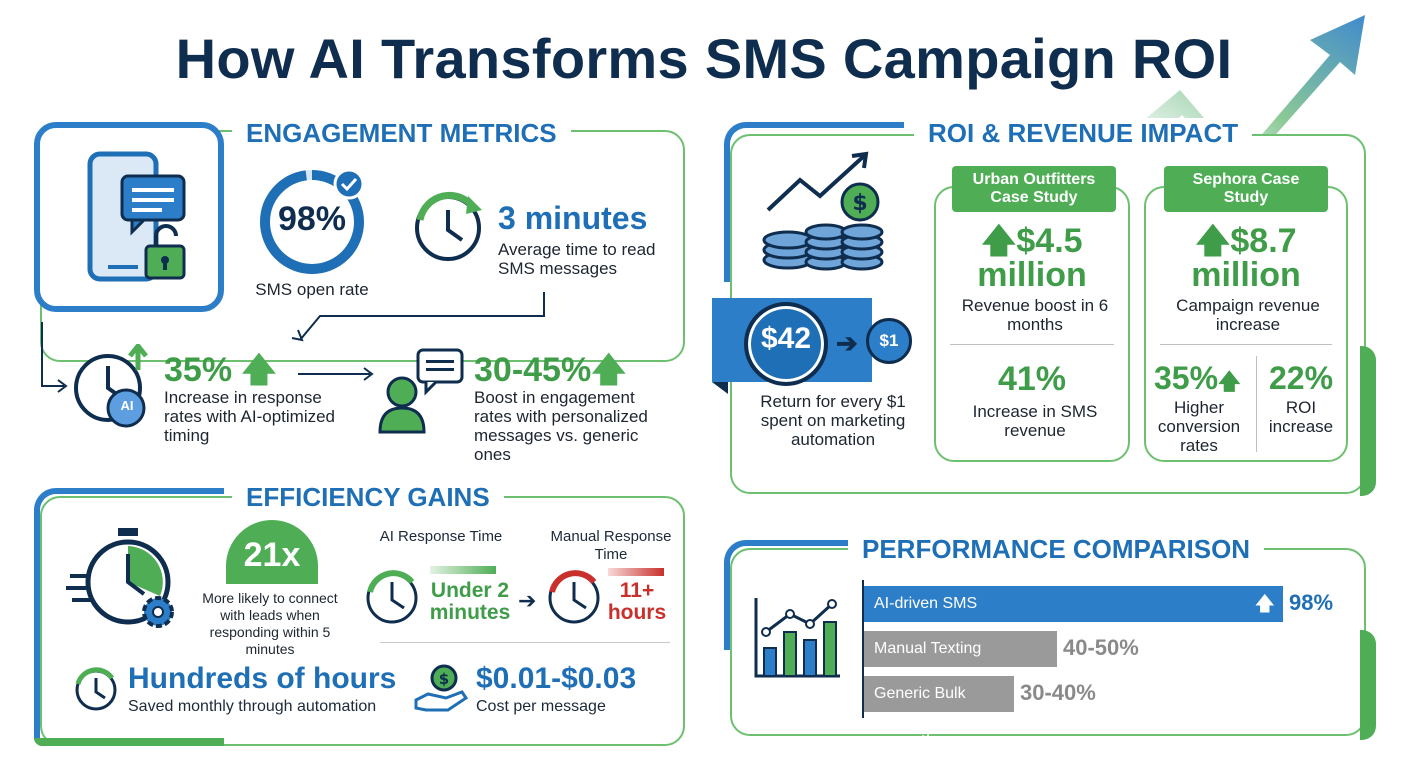 The width and height of the screenshot is (1408, 768). Describe the element at coordinates (720, 388) in the screenshot. I see `return-ribbon-fold` at that location.